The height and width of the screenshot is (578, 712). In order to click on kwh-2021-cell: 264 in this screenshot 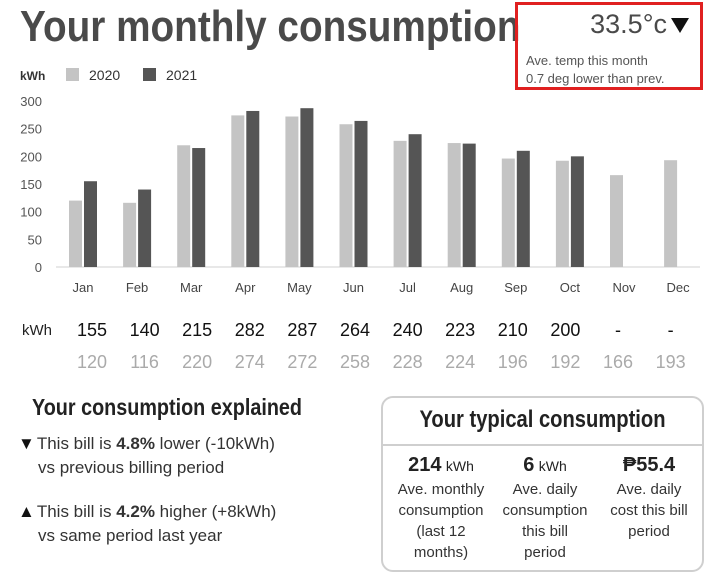, I will do `click(355, 330)`.